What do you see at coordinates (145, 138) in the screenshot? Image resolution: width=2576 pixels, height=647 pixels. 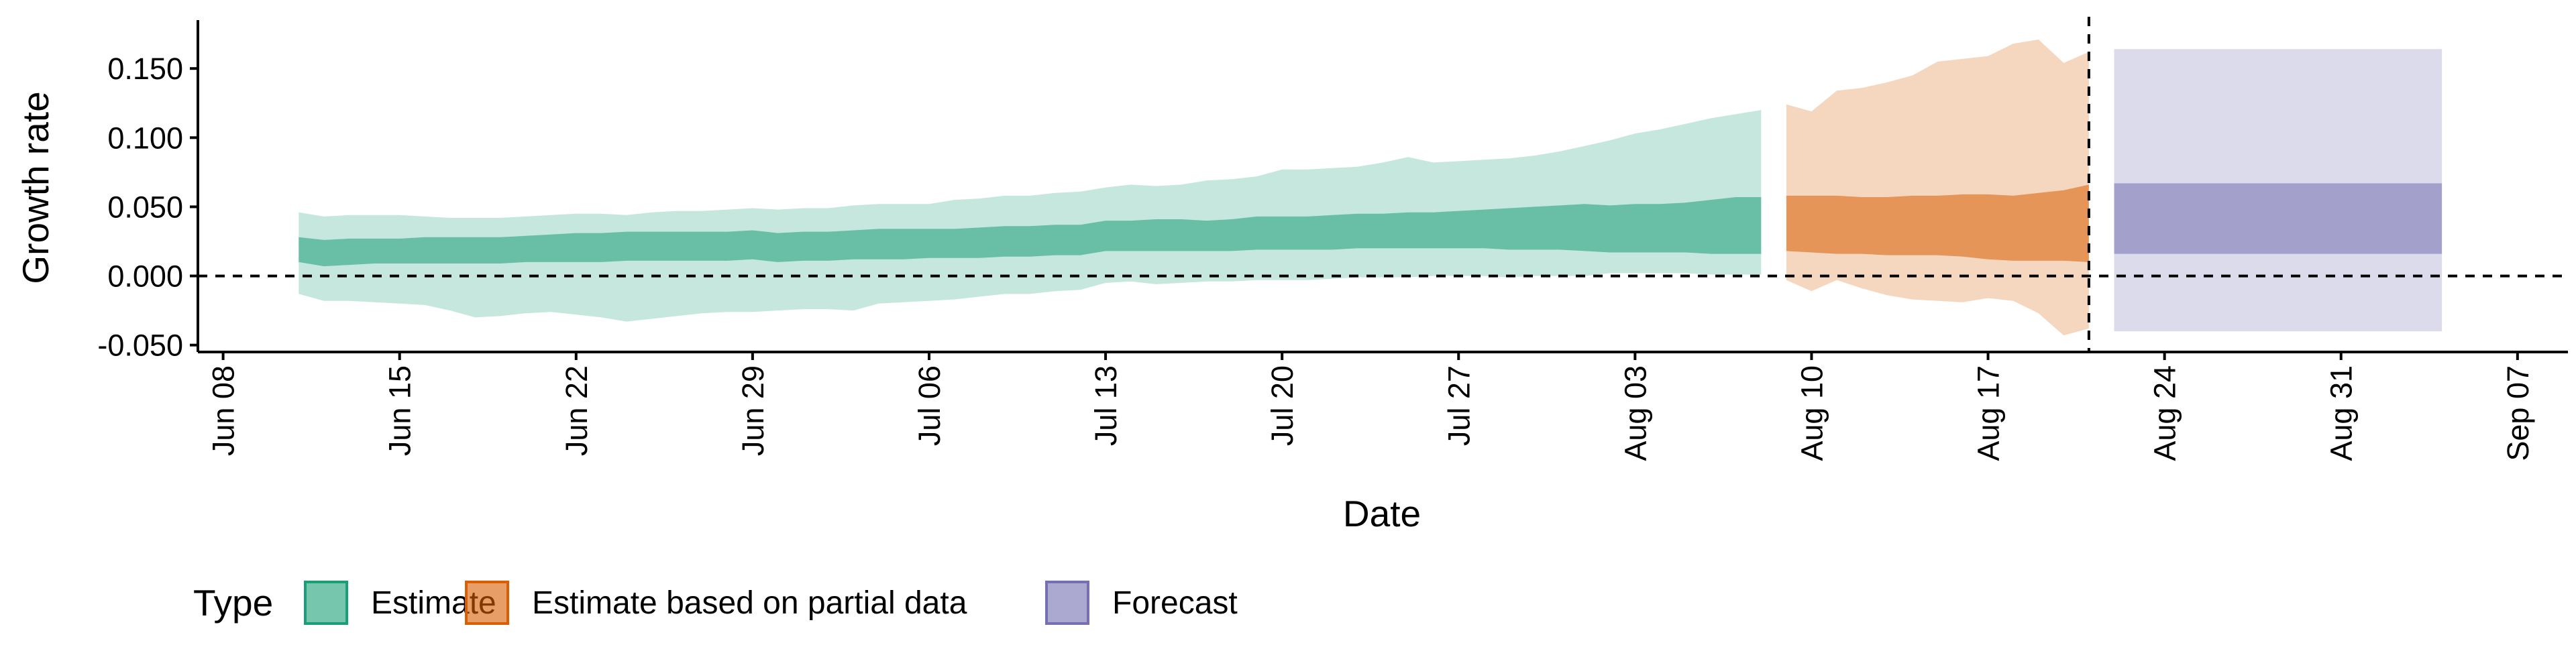 I see `y-tick-label: 0.100` at bounding box center [145, 138].